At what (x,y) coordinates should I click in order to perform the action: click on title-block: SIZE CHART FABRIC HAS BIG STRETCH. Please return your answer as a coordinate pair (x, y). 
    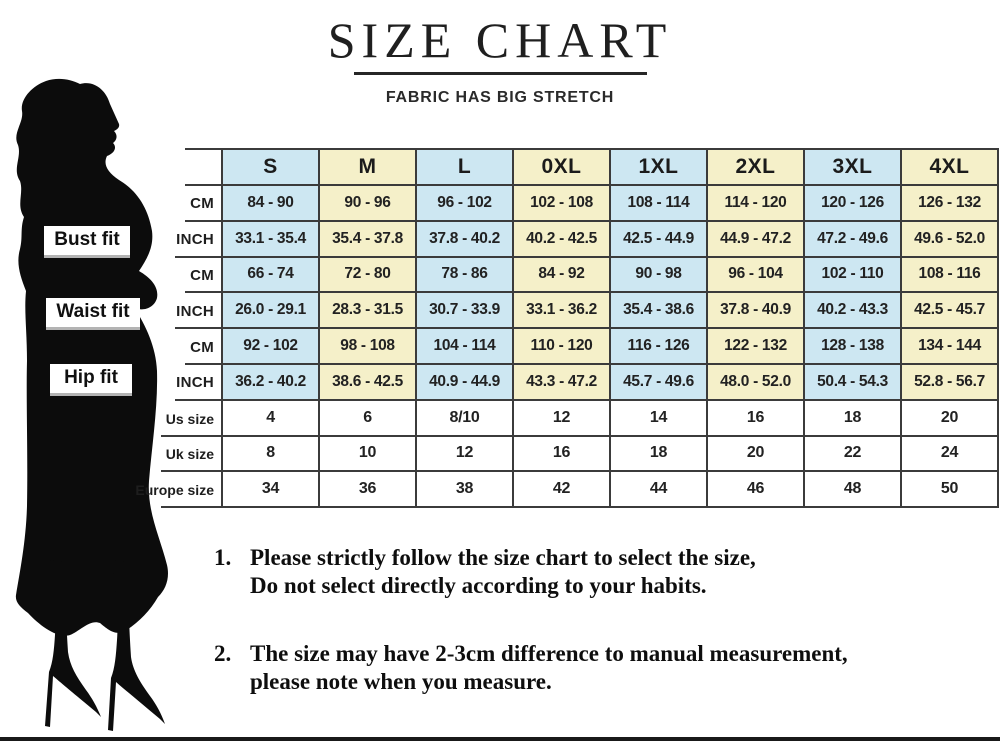
    Looking at the image, I should click on (500, 60).